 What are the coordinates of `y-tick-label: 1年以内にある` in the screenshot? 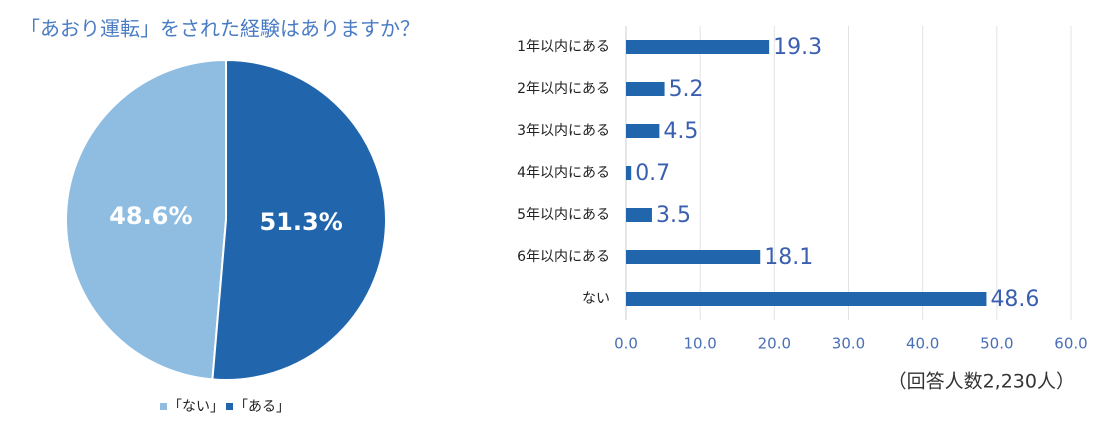 It's located at (563, 47).